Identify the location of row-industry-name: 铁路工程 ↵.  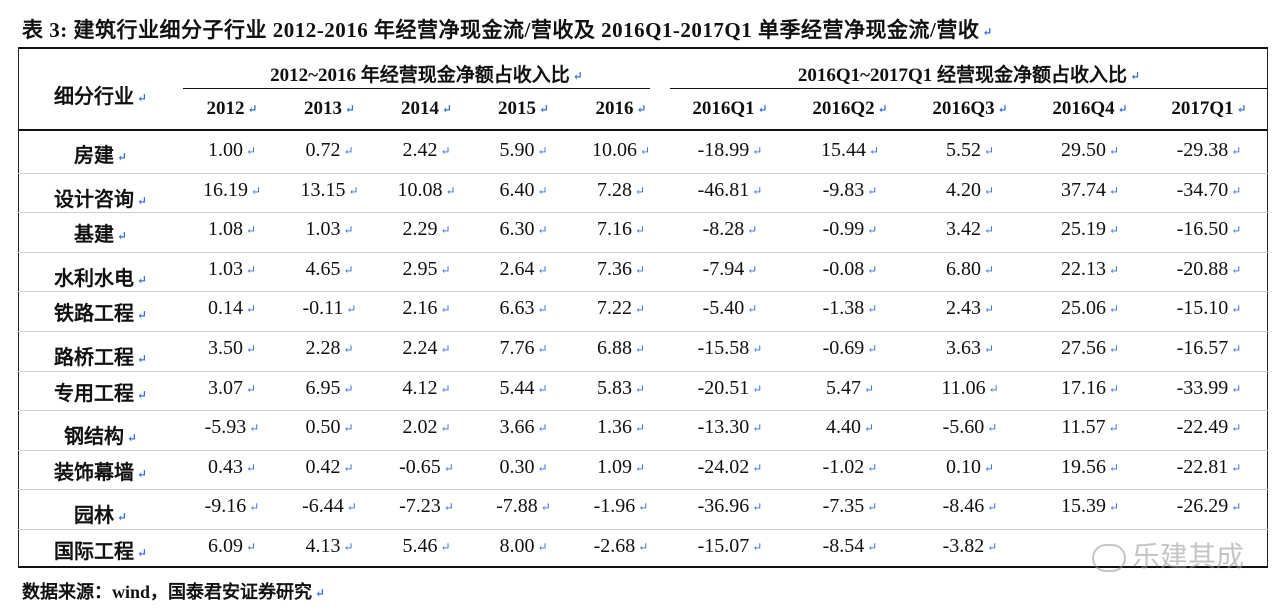
(100, 311).